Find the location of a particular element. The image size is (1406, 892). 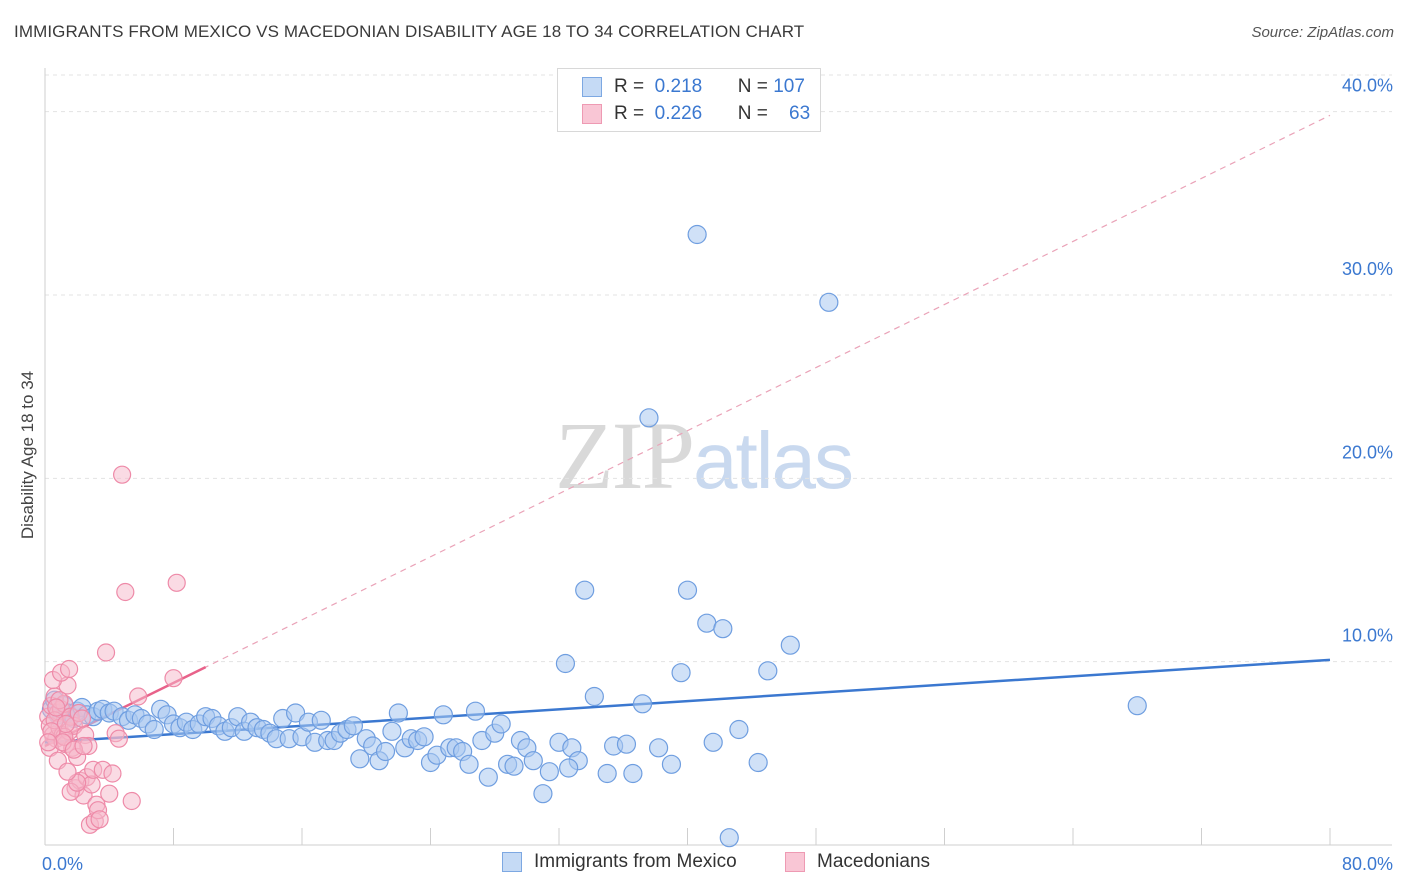

legend-label-mexico: Immigrants from Mexico is located at coordinates (635, 861).